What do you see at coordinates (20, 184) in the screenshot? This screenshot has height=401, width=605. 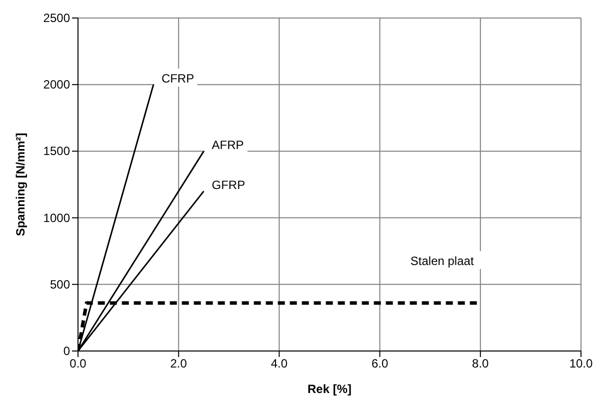 I see `y-axis-title: Spanning [N/mm²]` at bounding box center [20, 184].